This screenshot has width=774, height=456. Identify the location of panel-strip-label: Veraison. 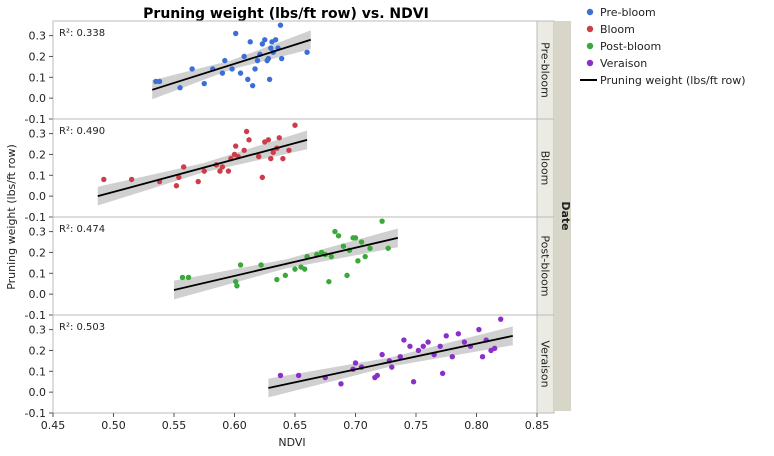
(545, 363).